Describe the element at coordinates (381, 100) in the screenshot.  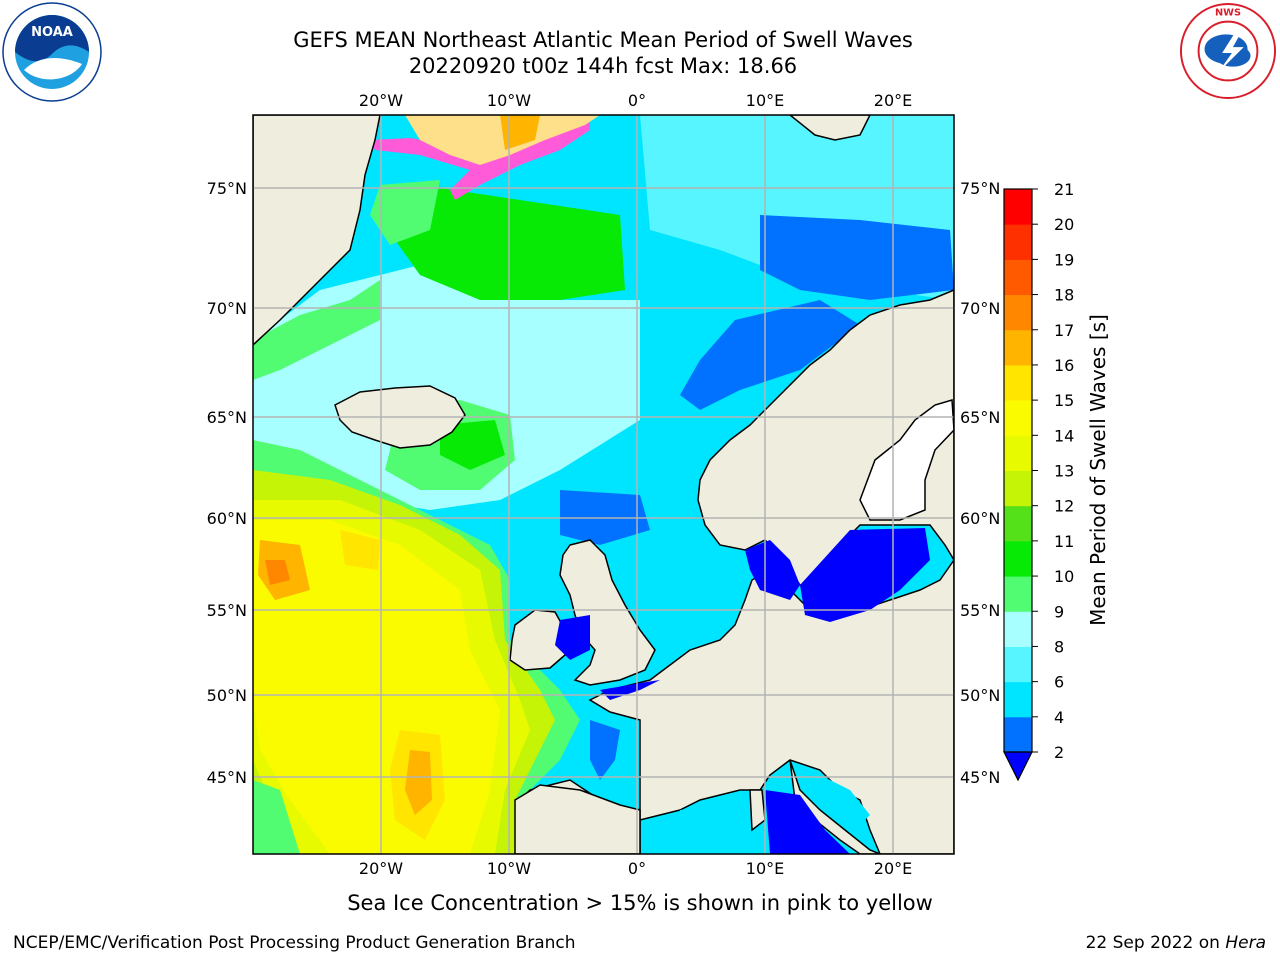
I see `lon-label-top: 20°W` at that location.